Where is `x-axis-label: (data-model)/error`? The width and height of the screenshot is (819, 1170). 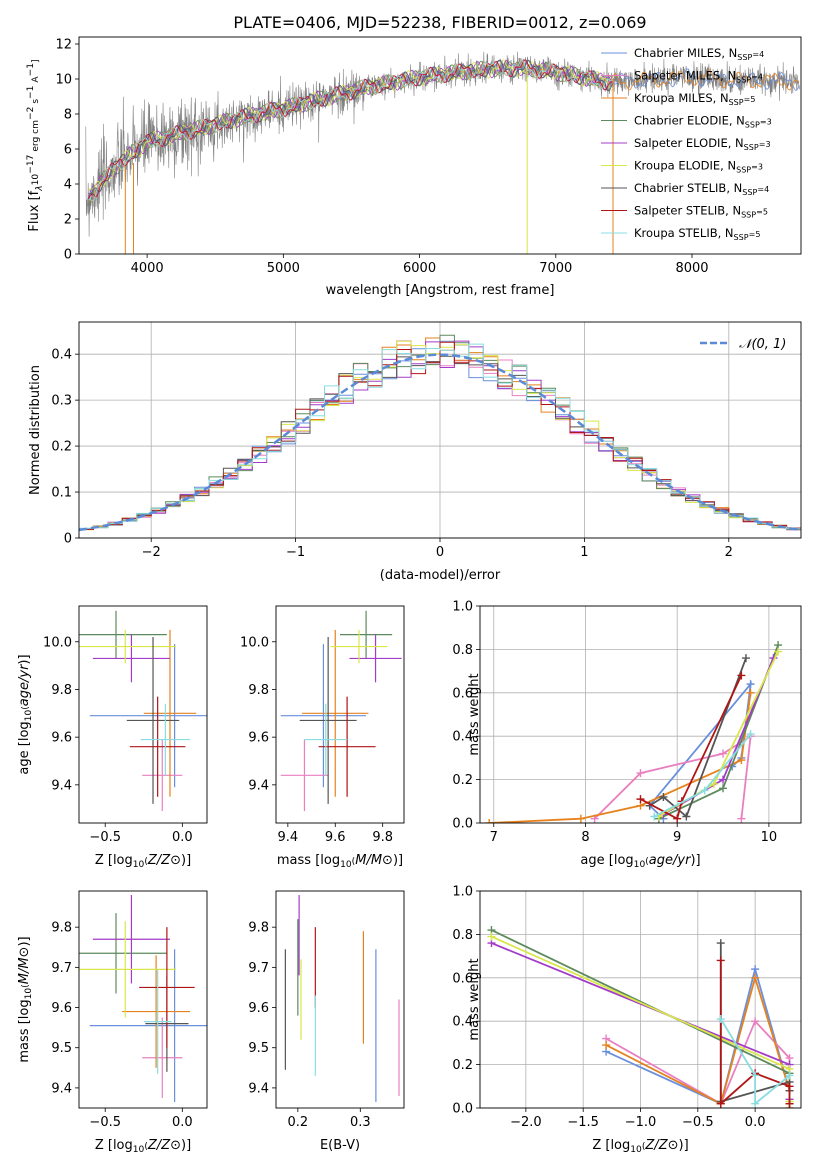
x-axis-label: (data-model)/error is located at coordinates (440, 575).